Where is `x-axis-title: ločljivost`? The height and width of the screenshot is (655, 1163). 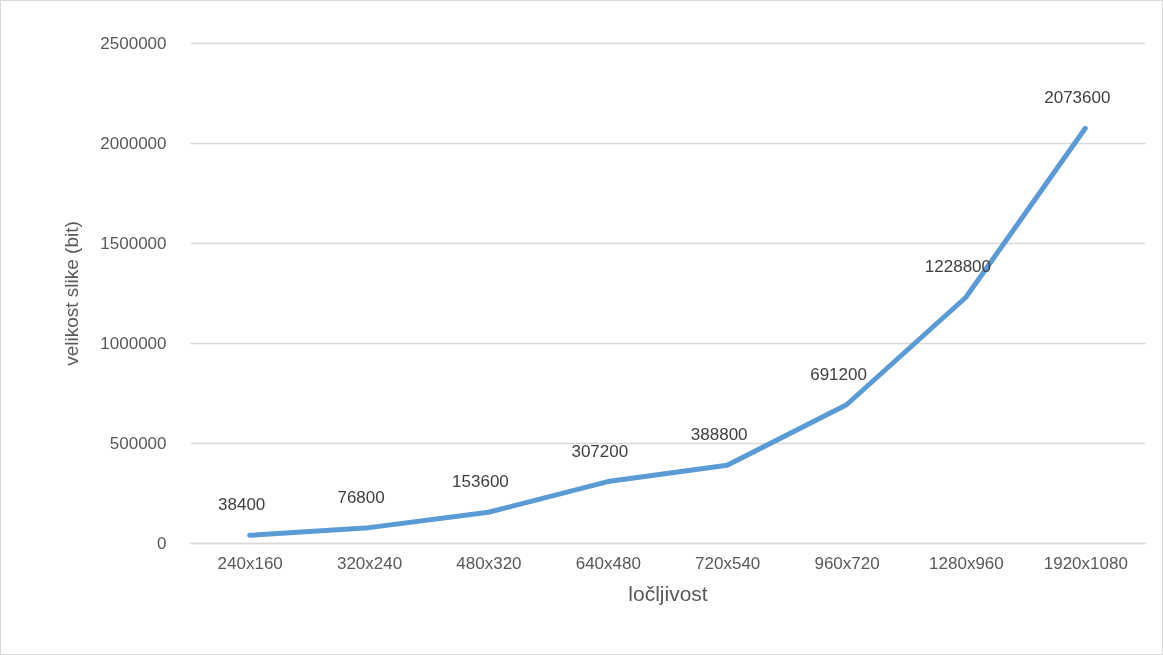 x-axis-title: ločljivost is located at coordinates (668, 593).